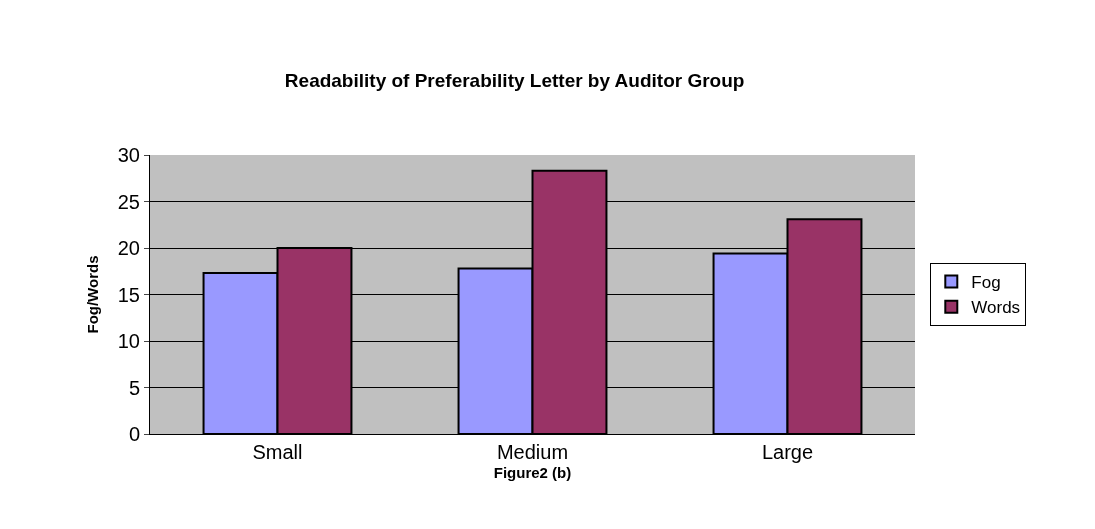  What do you see at coordinates (128, 201) in the screenshot?
I see `y-tick-label: 25` at bounding box center [128, 201].